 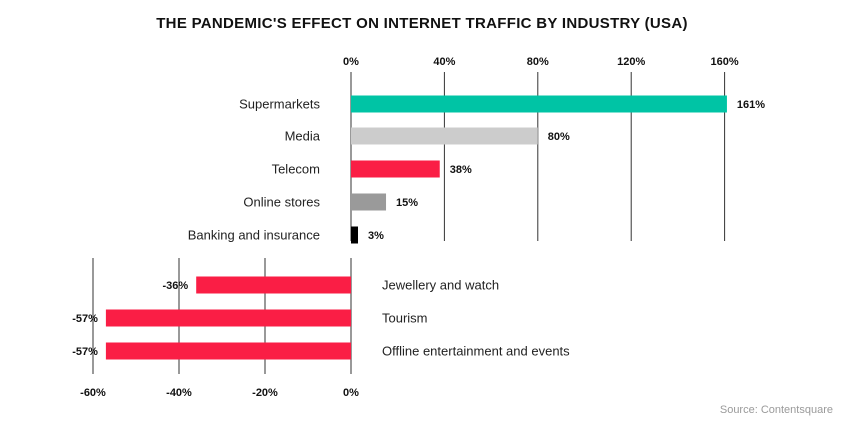 What do you see at coordinates (296, 169) in the screenshot?
I see `category-label-telecom: Telecom` at bounding box center [296, 169].